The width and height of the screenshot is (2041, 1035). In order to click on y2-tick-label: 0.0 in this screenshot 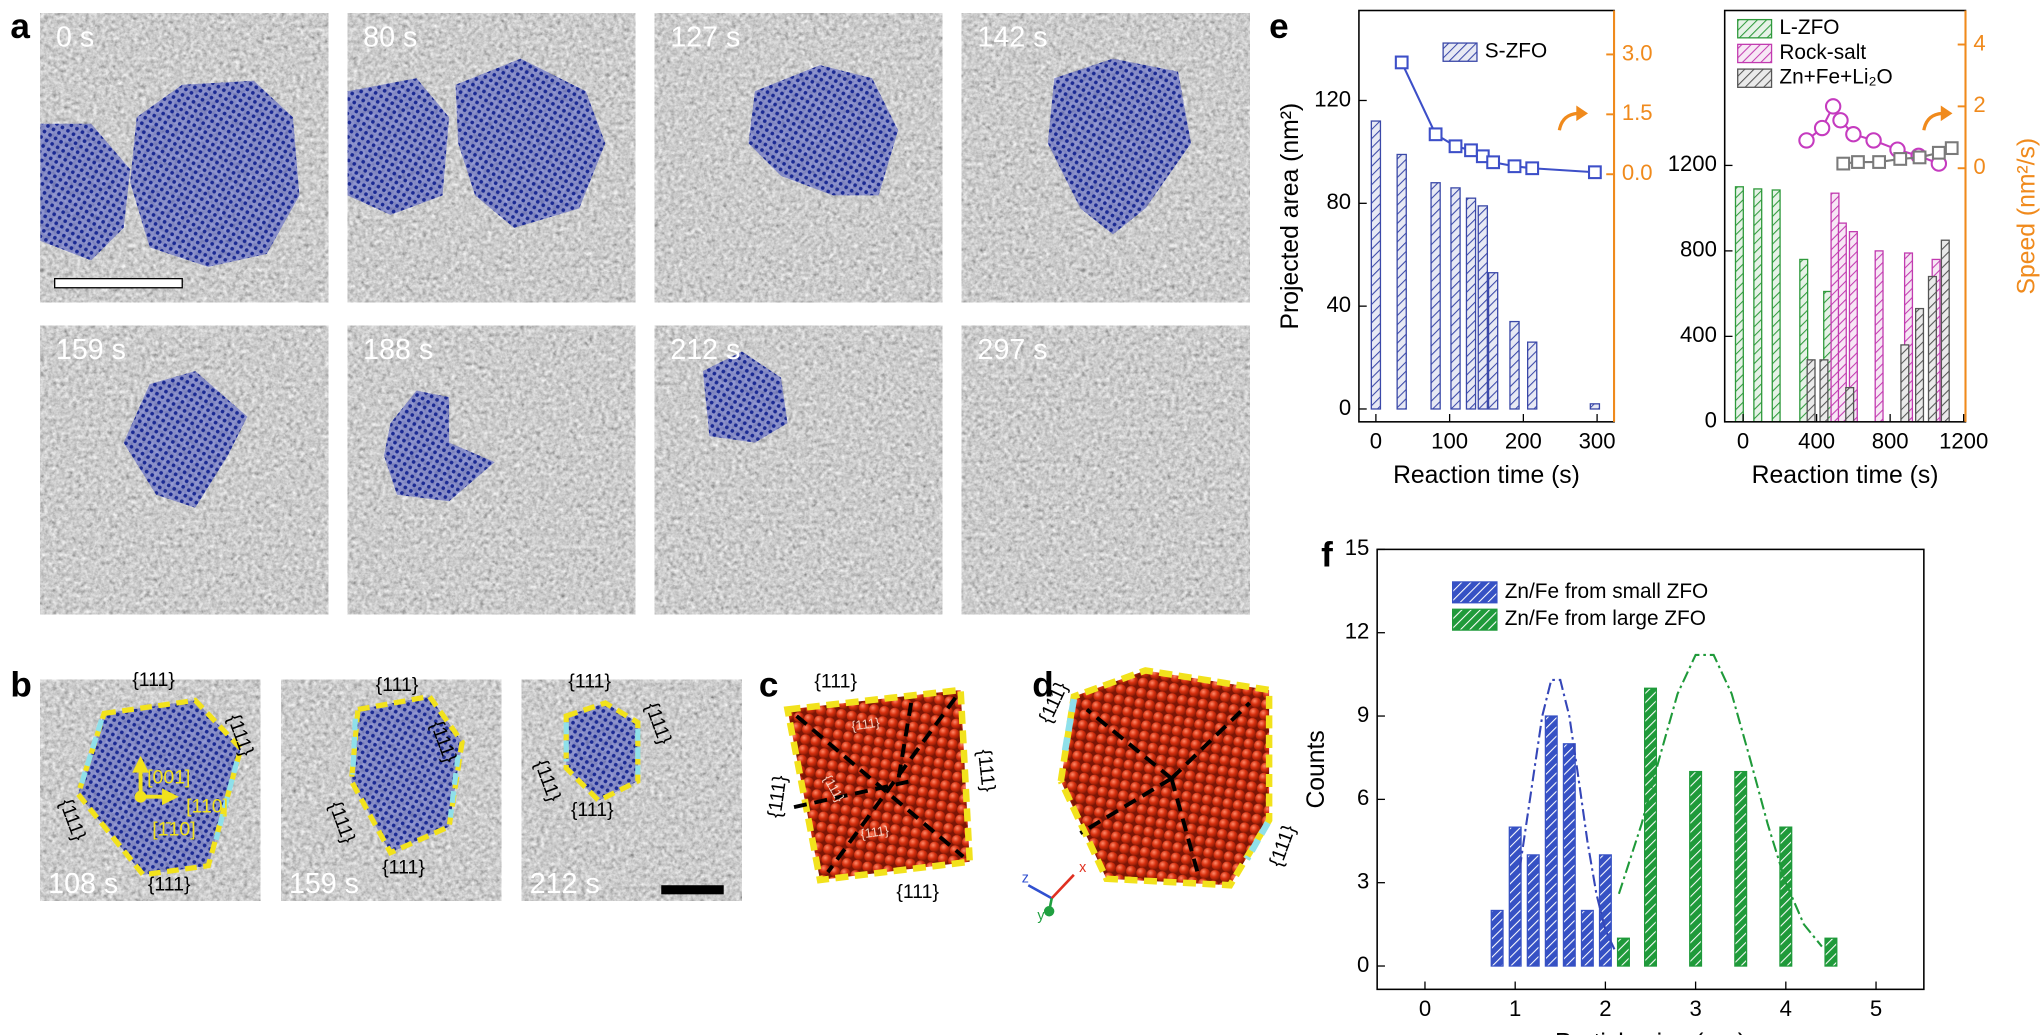, I will do `click(1637, 172)`.